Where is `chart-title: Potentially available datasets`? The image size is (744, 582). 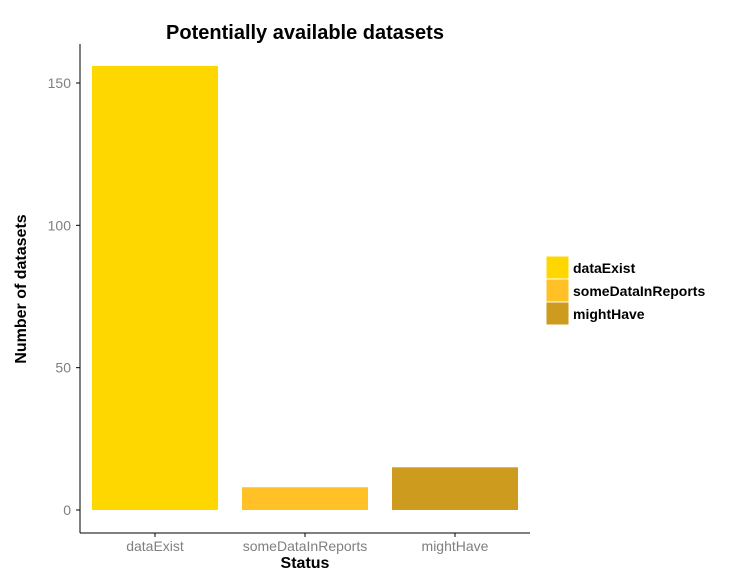
chart-title: Potentially available datasets is located at coordinates (305, 33).